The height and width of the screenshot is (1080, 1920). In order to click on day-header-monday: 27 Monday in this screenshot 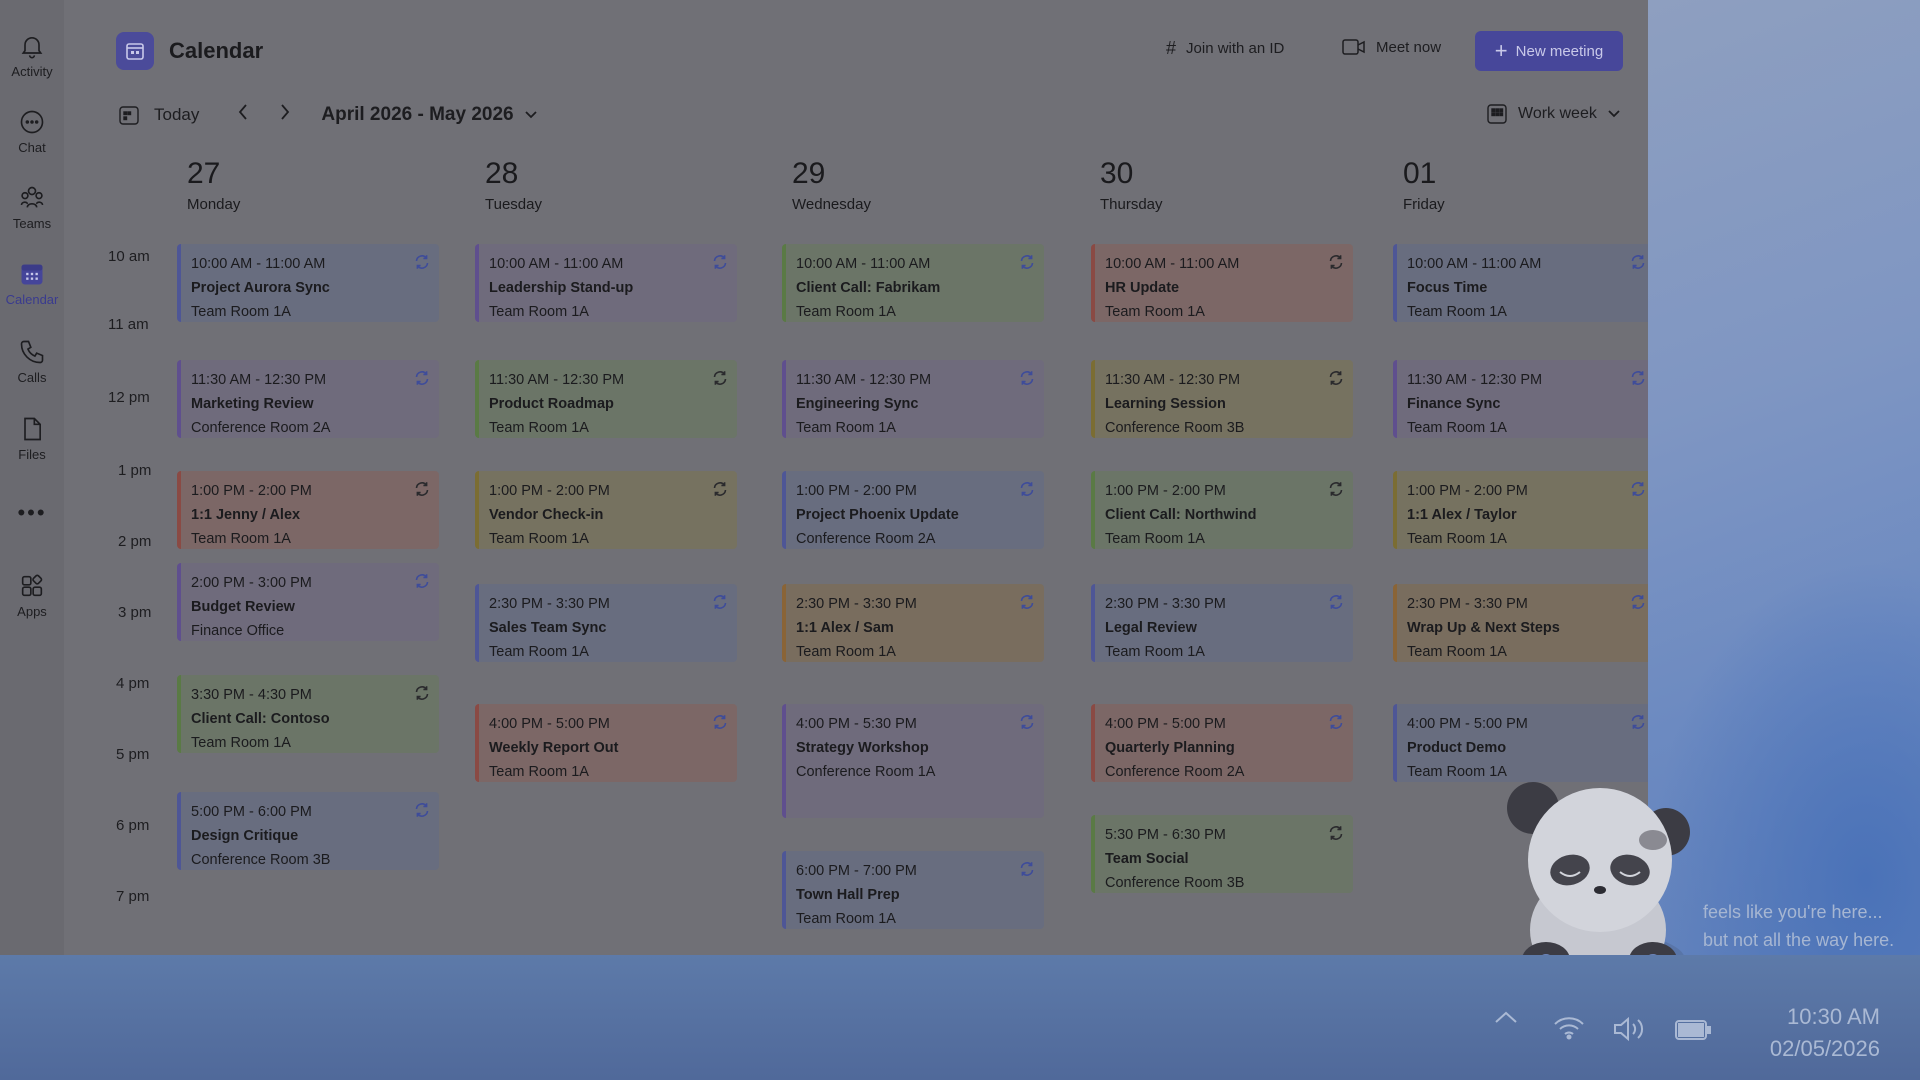, I will do `click(213, 184)`.